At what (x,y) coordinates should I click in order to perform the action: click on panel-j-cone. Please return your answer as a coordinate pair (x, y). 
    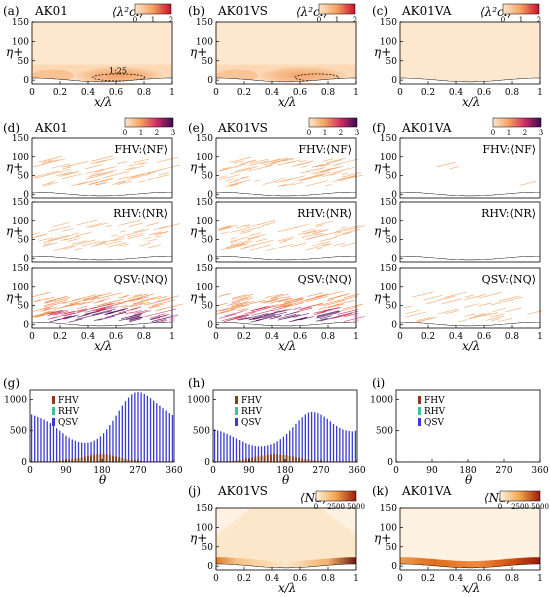
    Looking at the image, I should click on (286, 539).